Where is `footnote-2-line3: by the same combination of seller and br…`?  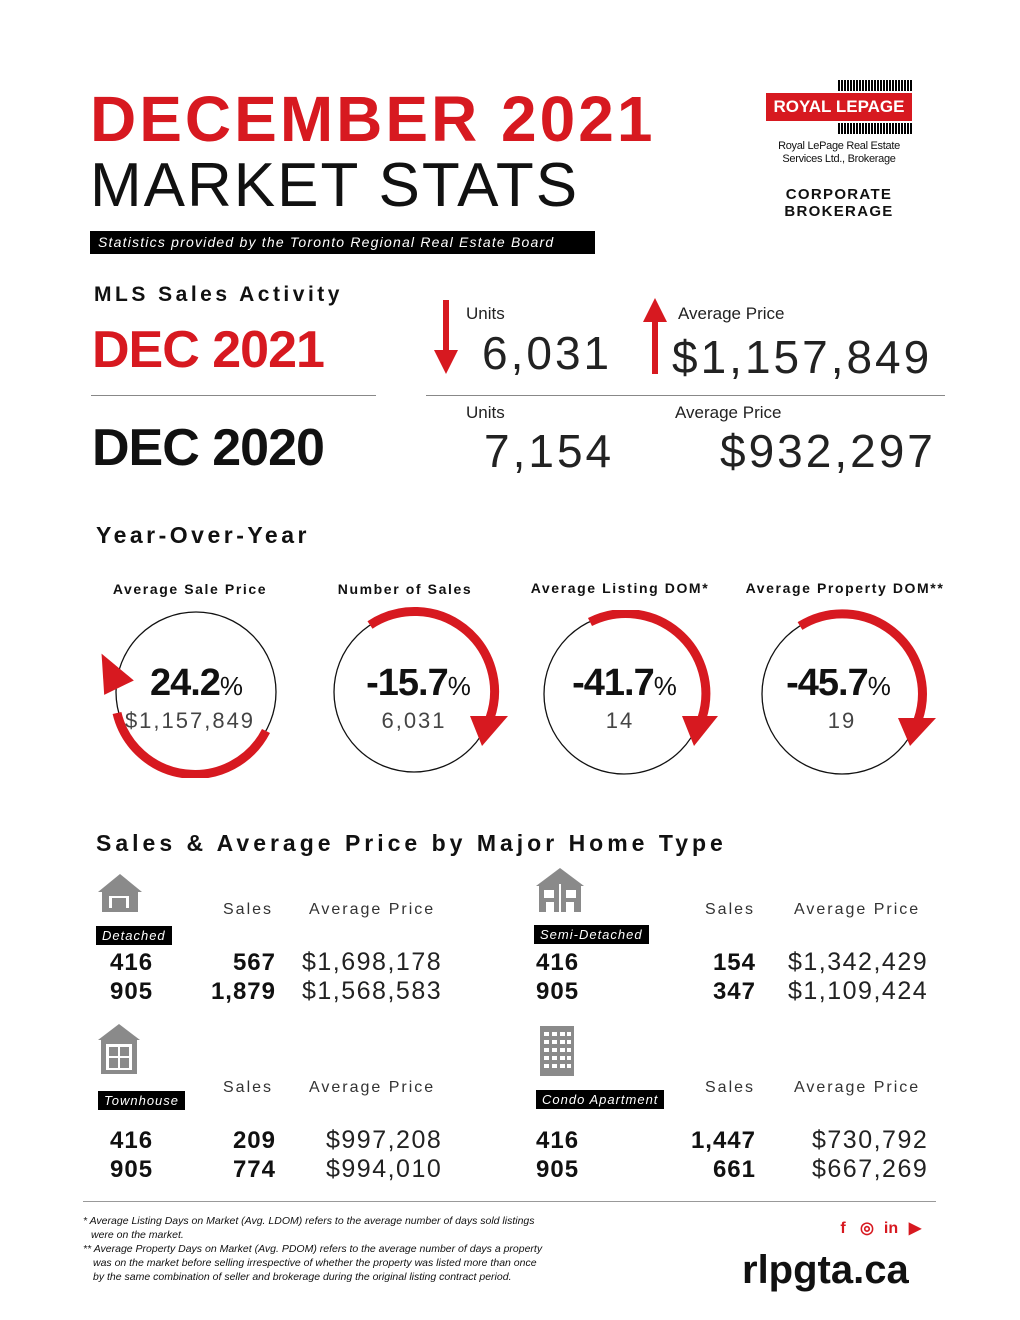
footnote-2-line3: by the same combination of seller and br… is located at coordinates (302, 1277).